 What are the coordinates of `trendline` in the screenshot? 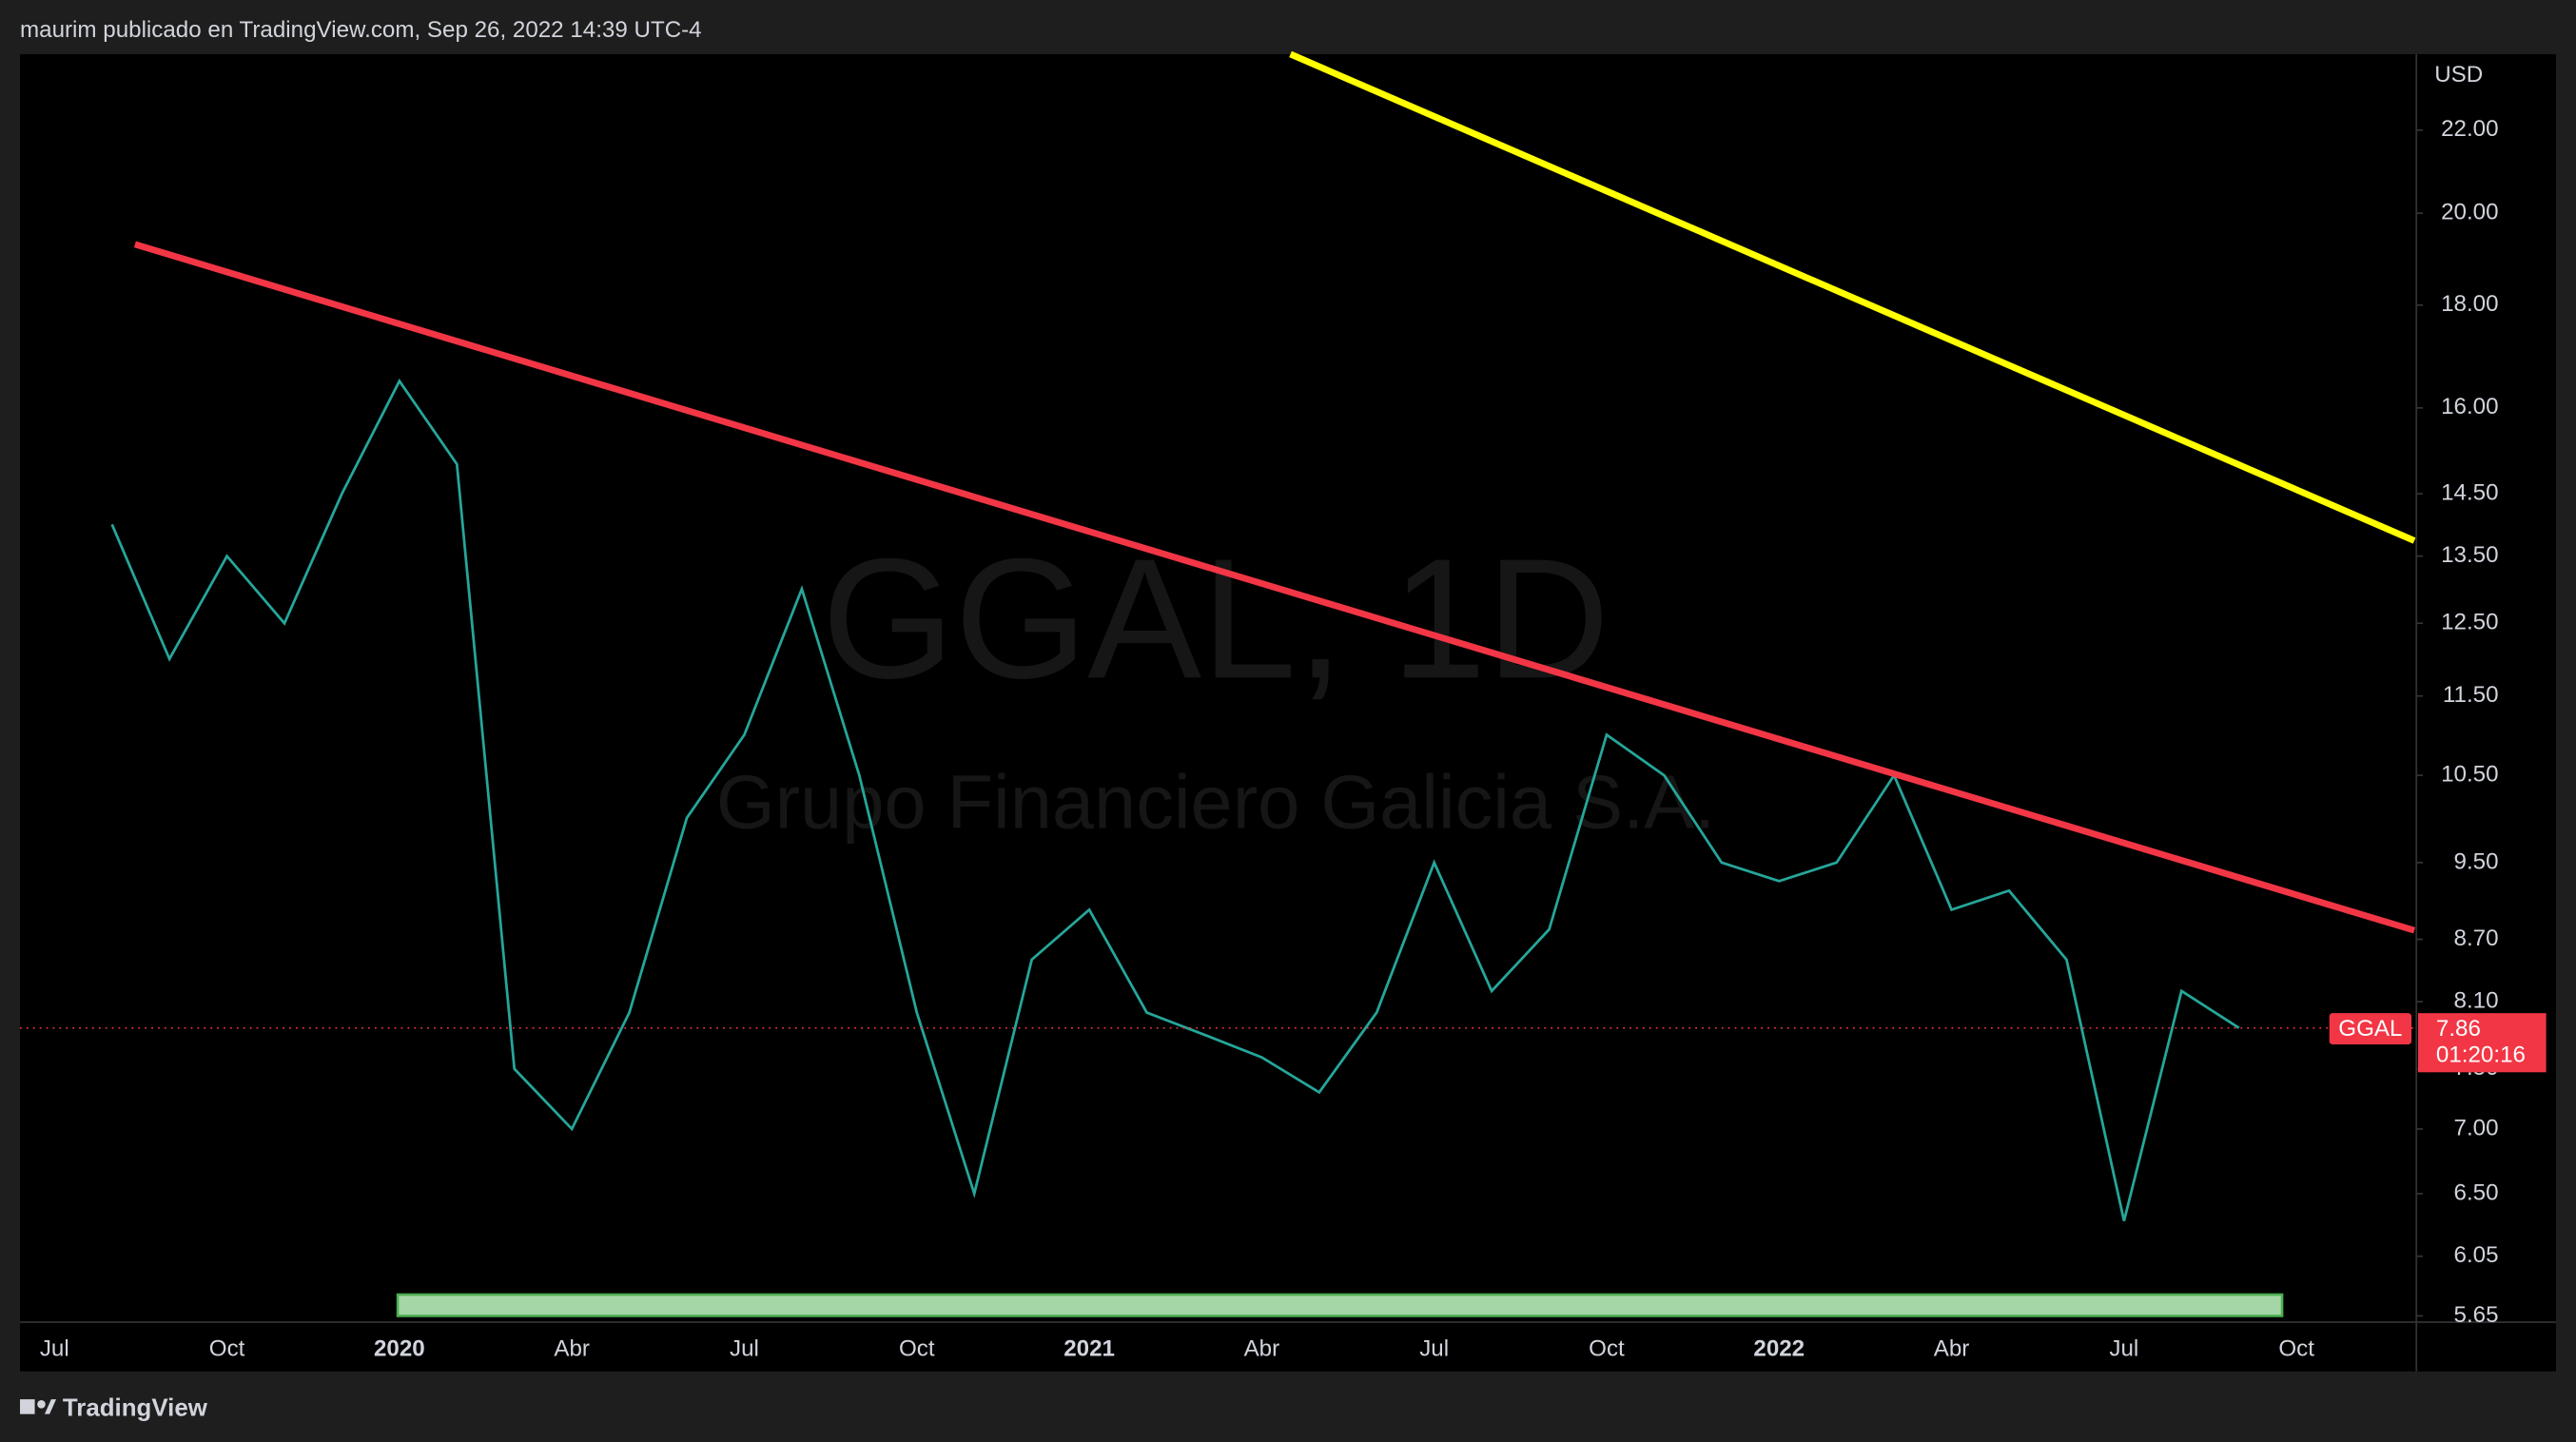 It's located at (1853, 297).